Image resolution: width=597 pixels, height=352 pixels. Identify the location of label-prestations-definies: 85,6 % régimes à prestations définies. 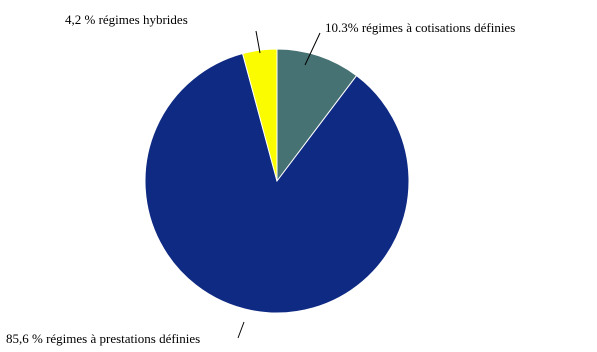
(103, 338).